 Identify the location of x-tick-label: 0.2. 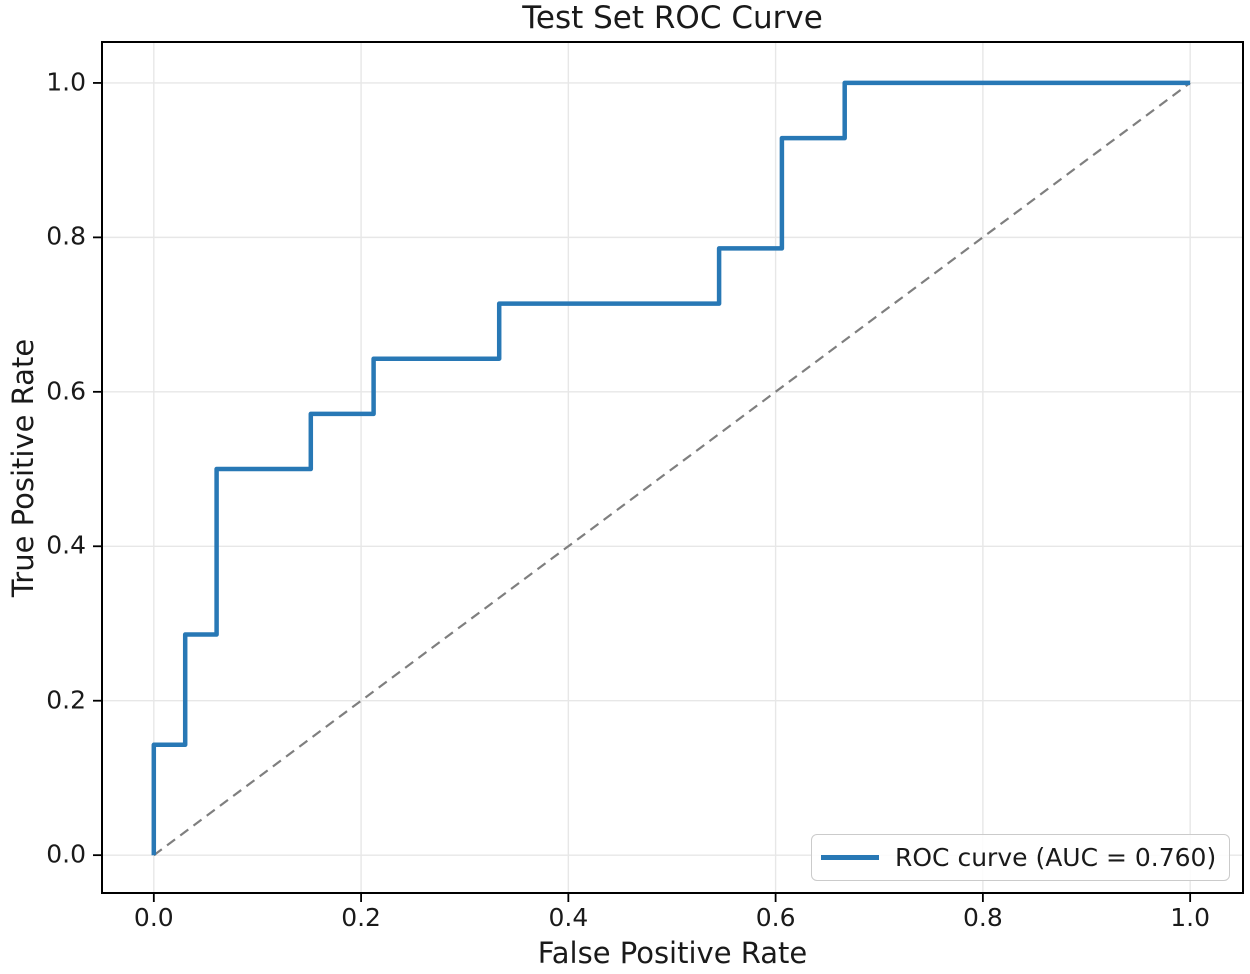
(361, 917).